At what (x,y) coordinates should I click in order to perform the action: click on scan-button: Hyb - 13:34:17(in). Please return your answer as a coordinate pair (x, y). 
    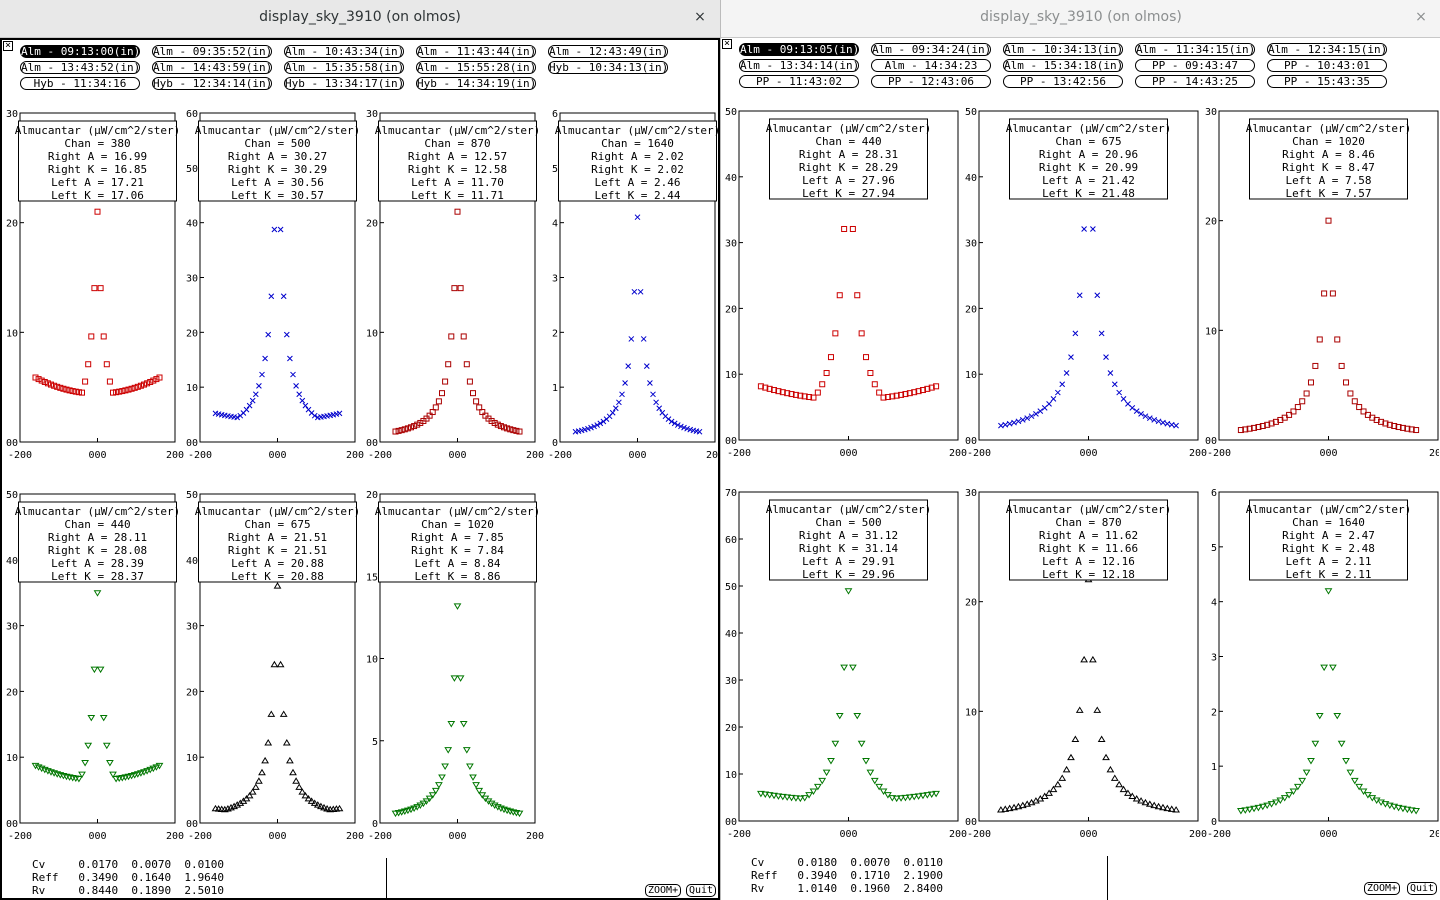
    Looking at the image, I should click on (344, 83).